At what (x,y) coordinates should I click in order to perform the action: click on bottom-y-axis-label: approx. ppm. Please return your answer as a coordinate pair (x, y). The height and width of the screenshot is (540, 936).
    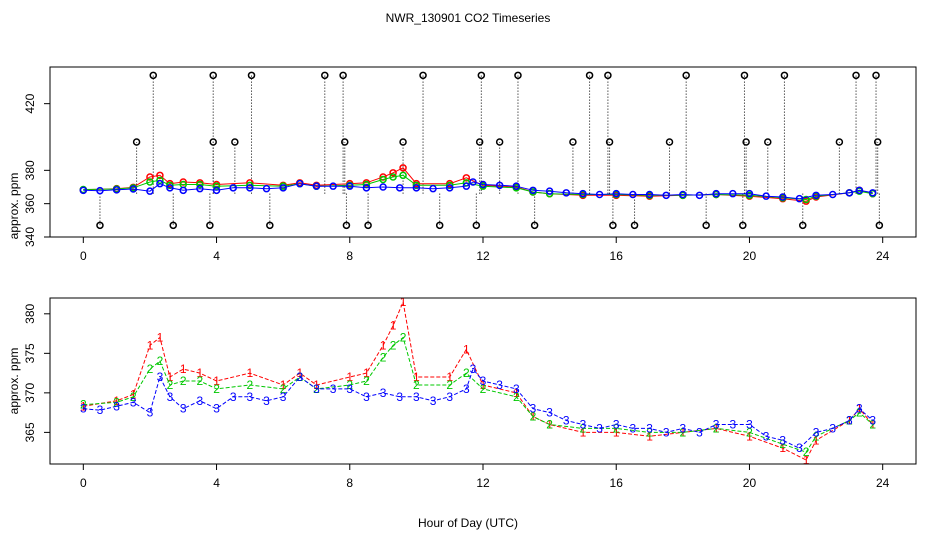
    Looking at the image, I should click on (14, 381).